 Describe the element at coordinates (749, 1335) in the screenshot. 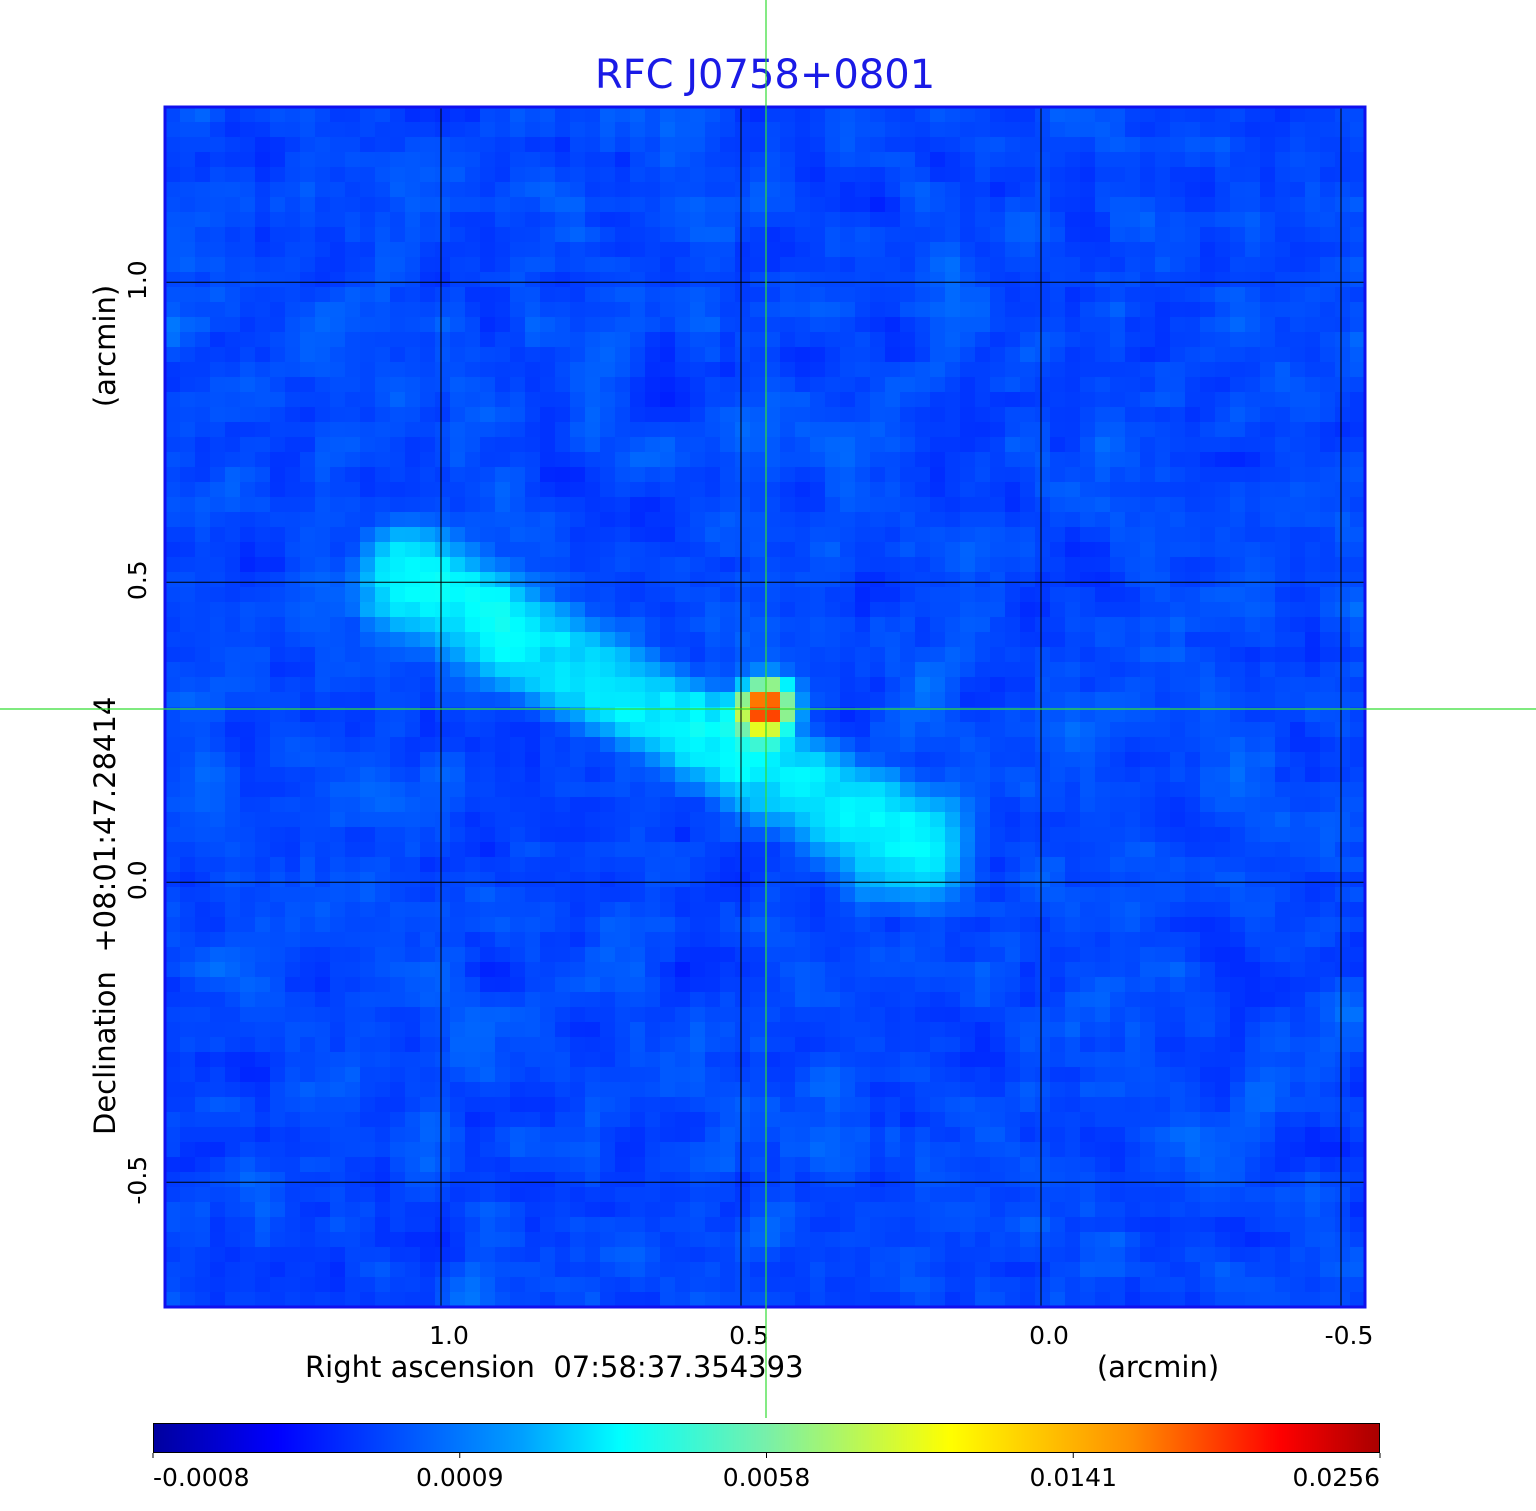

I see `x-tick-label: 0.5` at that location.